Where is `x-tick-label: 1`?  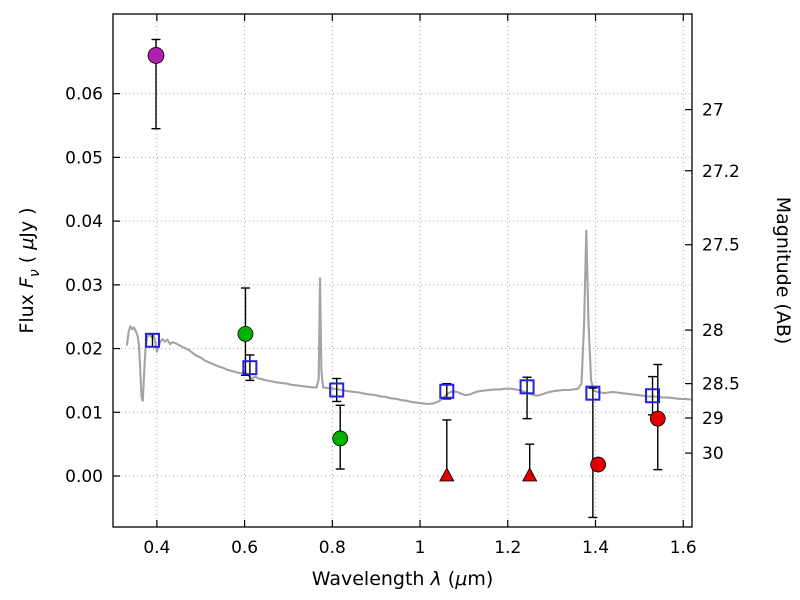 x-tick-label: 1 is located at coordinates (420, 548).